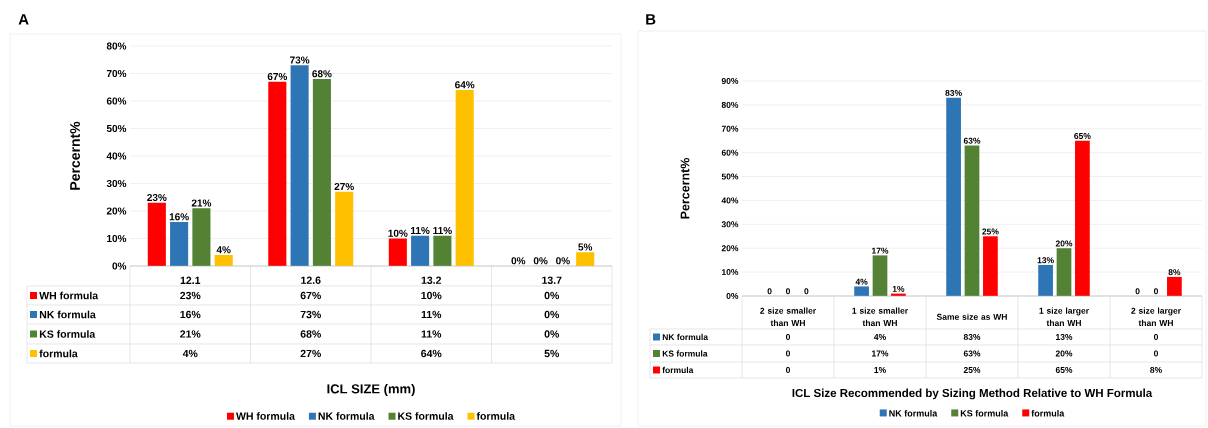  What do you see at coordinates (310, 334) in the screenshot?
I see `data-label: 68%` at bounding box center [310, 334].